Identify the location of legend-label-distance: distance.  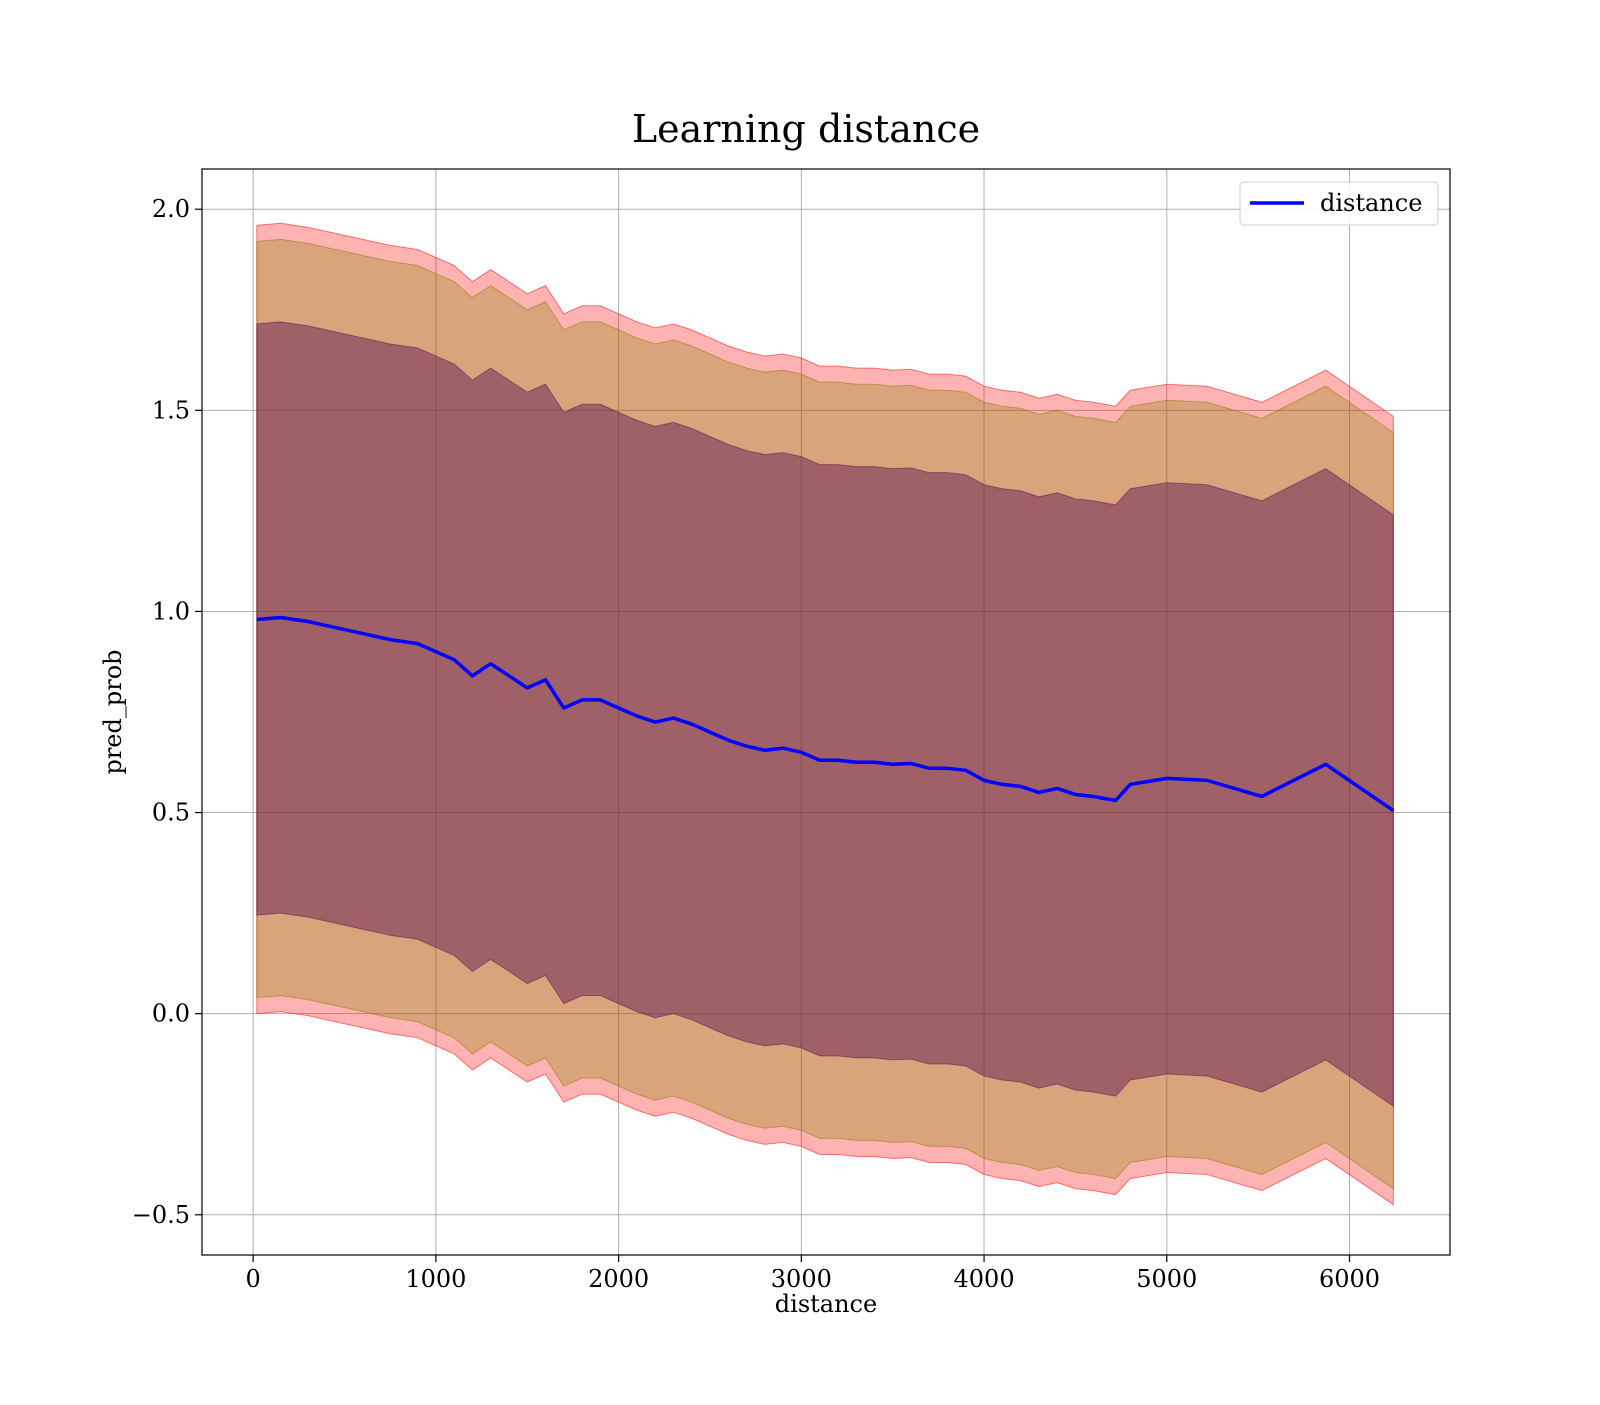
(1371, 203).